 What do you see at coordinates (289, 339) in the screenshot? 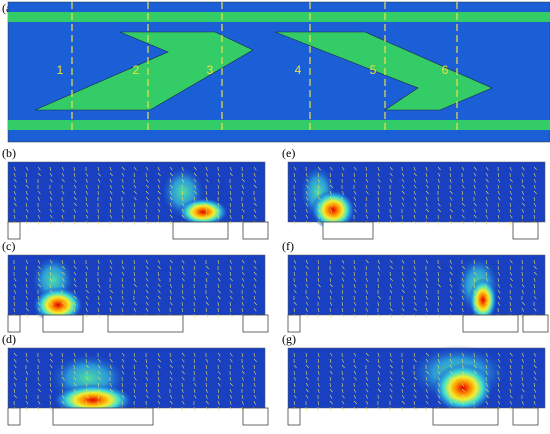
I see `panel-label: (g)` at bounding box center [289, 339].